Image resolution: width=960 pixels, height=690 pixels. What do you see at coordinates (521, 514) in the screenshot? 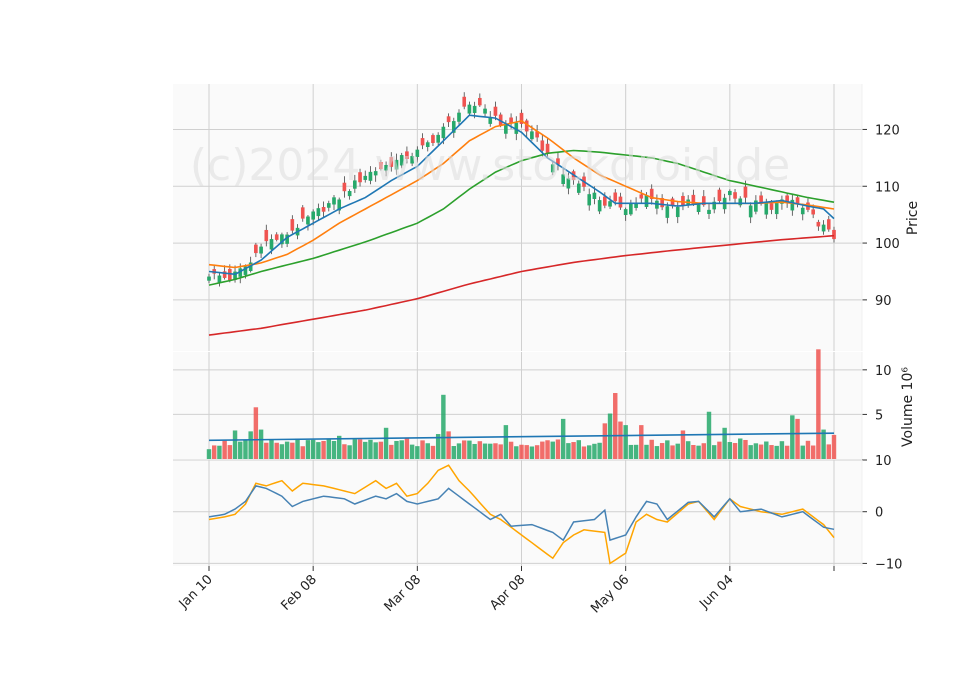
I see `oscillator-panel` at bounding box center [521, 514].